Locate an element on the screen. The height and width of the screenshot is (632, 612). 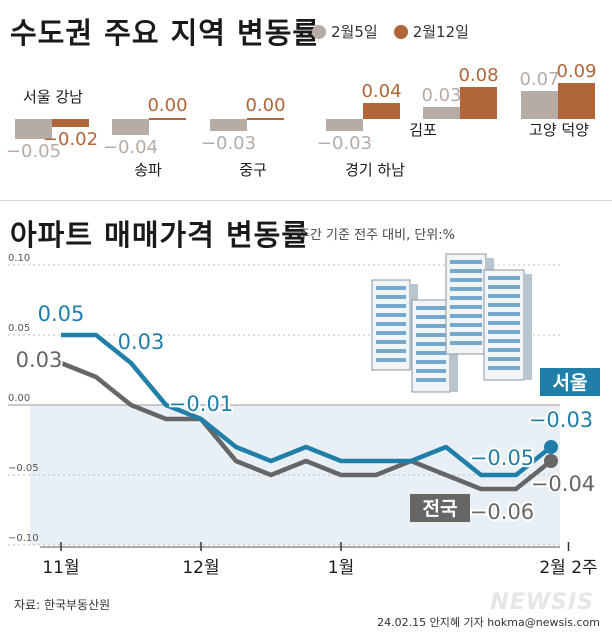
y-tick-label-1: 0.05 is located at coordinates (19, 328).